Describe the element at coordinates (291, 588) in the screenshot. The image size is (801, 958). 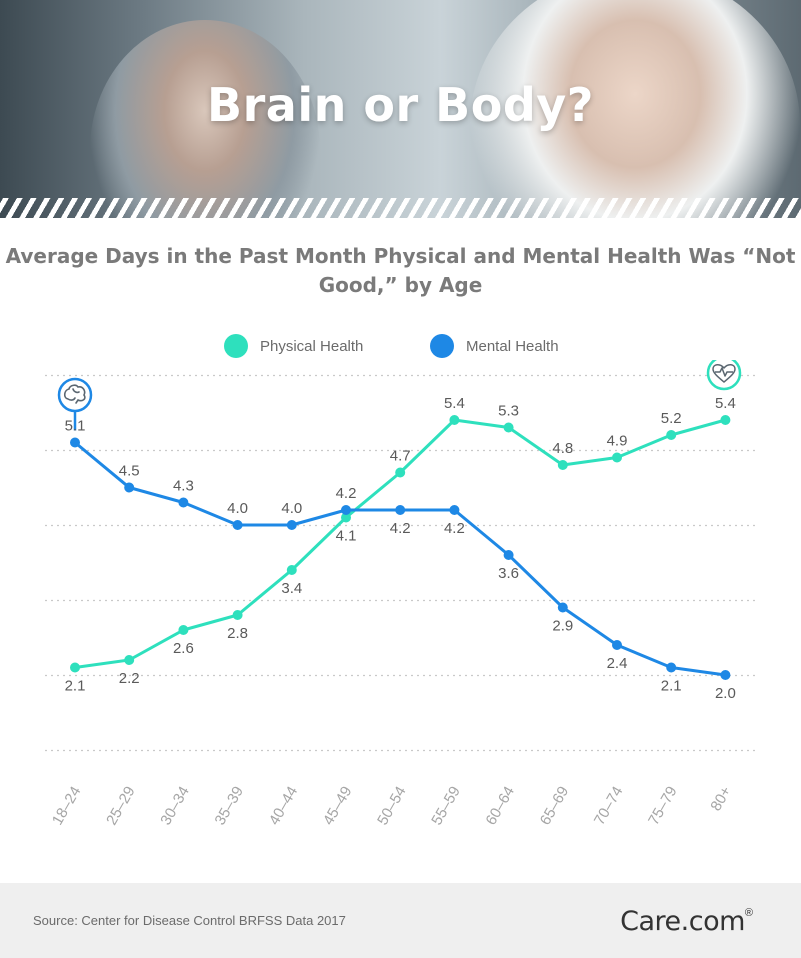
I see `physical-health-data-label: 3.4` at that location.